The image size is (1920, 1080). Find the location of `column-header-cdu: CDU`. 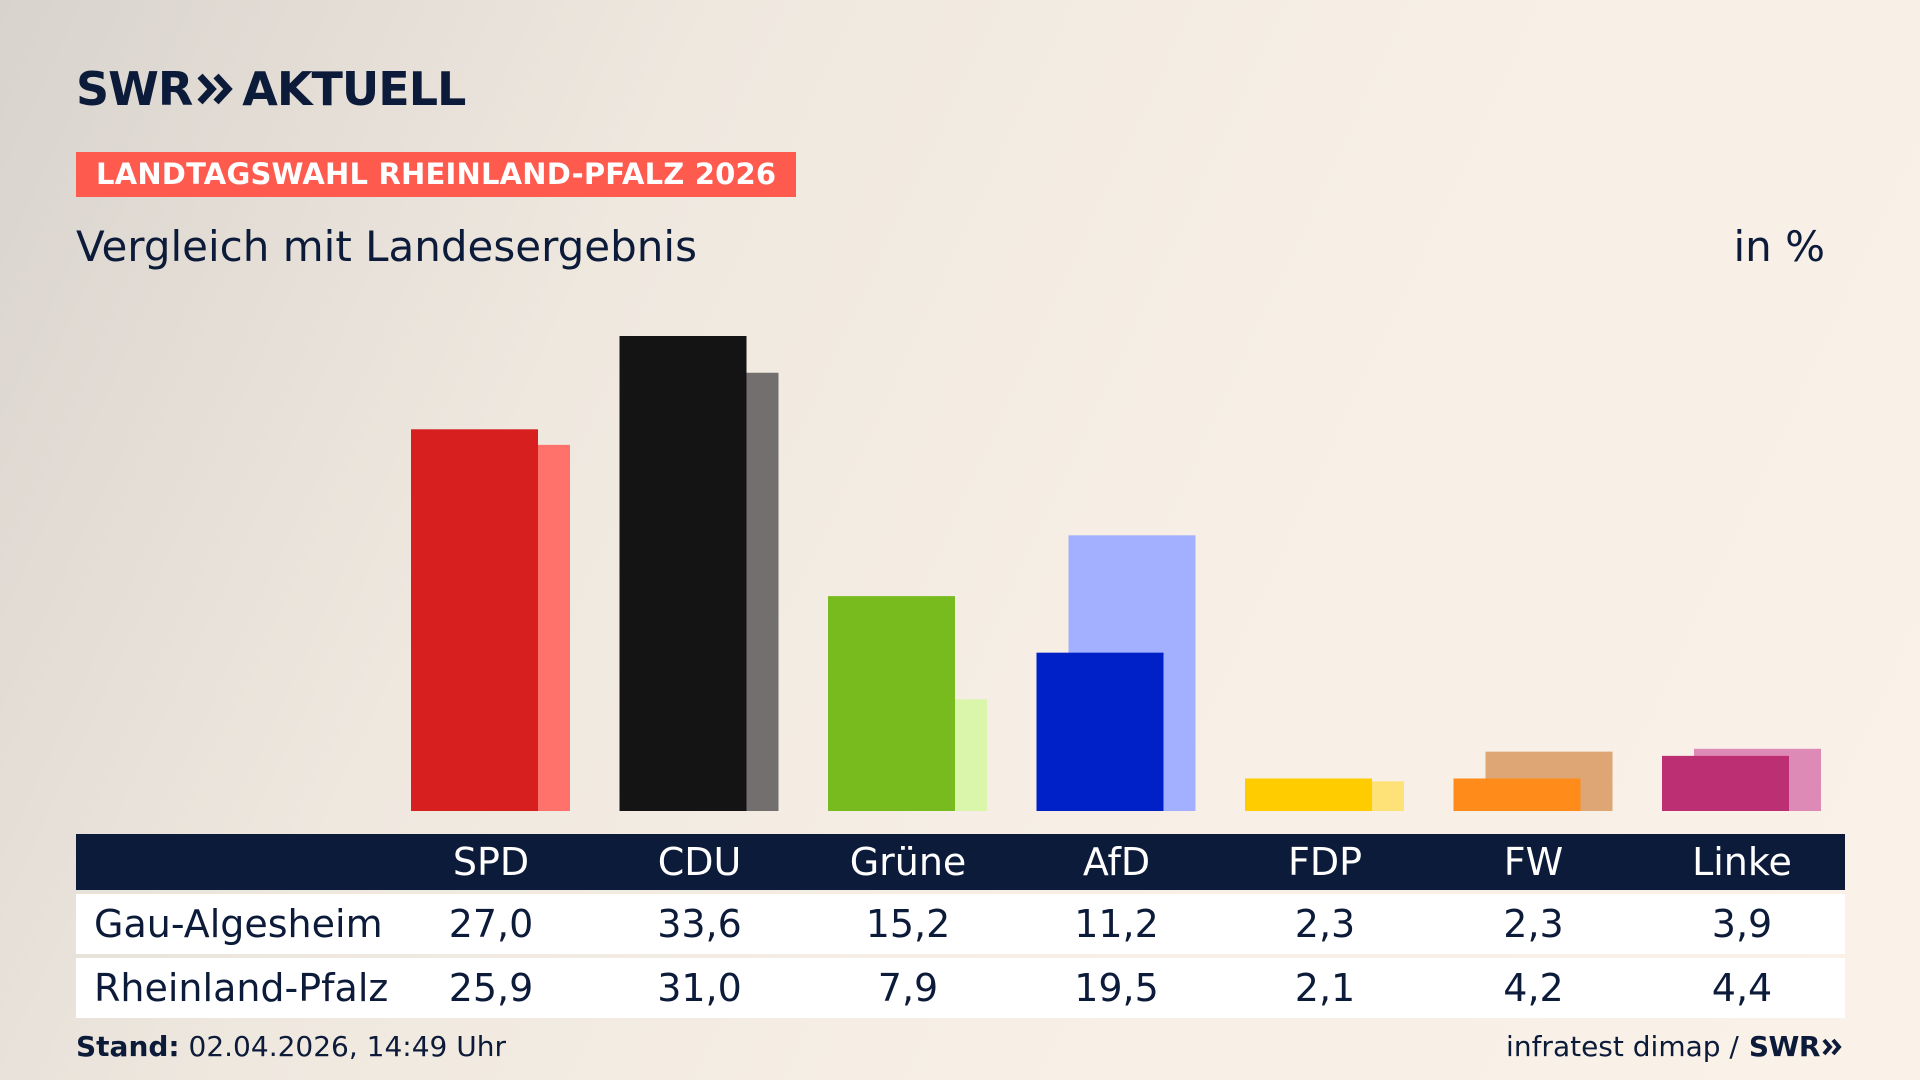

column-header-cdu: CDU is located at coordinates (699, 862).